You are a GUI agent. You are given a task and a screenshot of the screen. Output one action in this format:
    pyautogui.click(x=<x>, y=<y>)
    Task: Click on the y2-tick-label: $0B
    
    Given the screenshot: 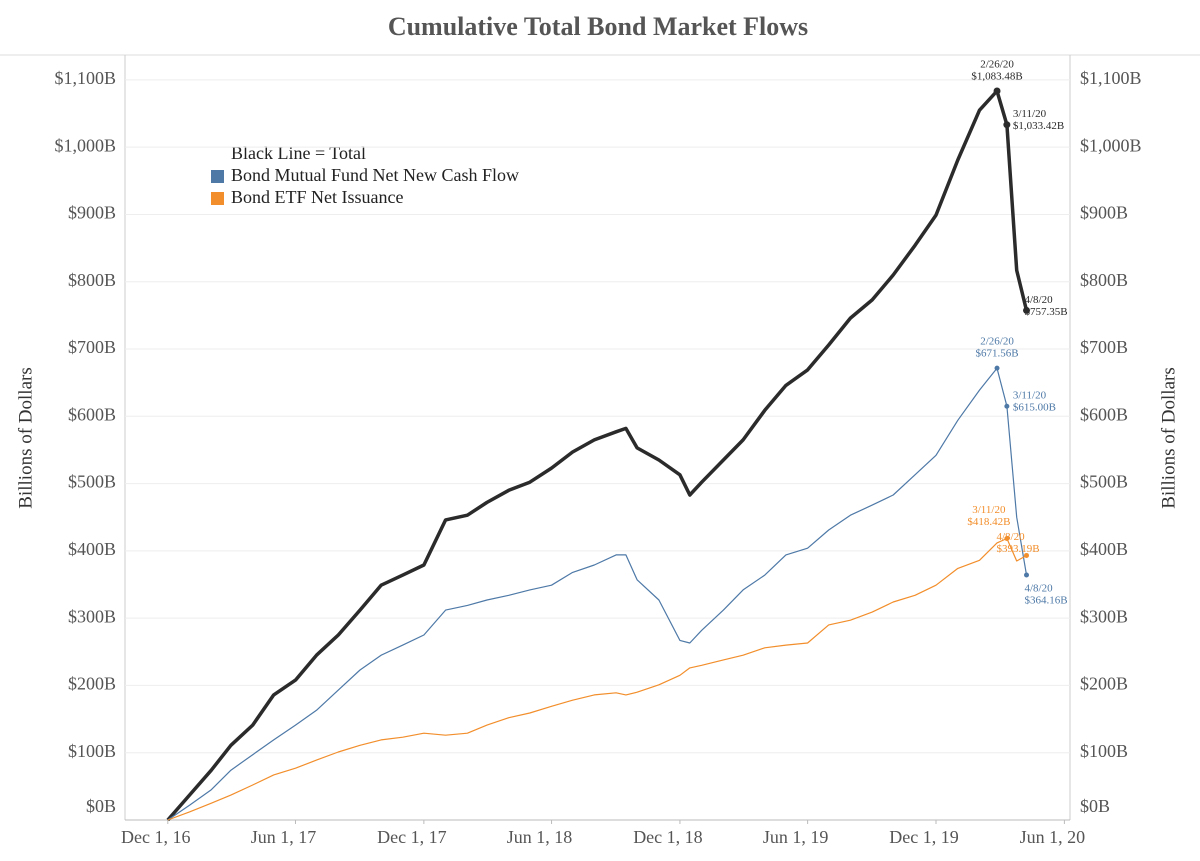 What is the action you would take?
    pyautogui.click(x=1095, y=806)
    